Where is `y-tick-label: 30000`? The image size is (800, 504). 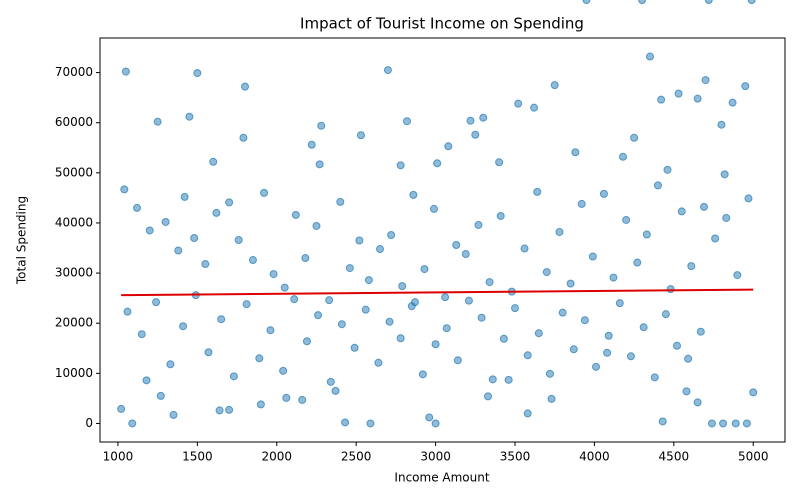 y-tick-label: 30000 is located at coordinates (74, 273).